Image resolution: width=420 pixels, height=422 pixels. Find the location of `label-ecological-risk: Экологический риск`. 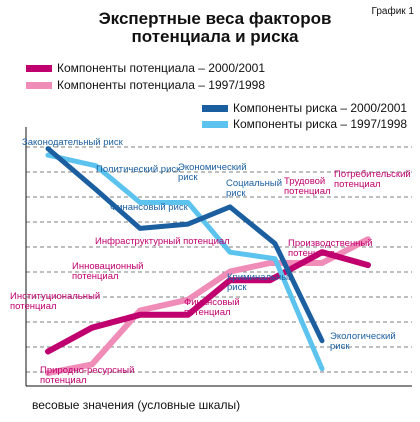

label-ecological-risk: Экологический риск is located at coordinates (363, 341).